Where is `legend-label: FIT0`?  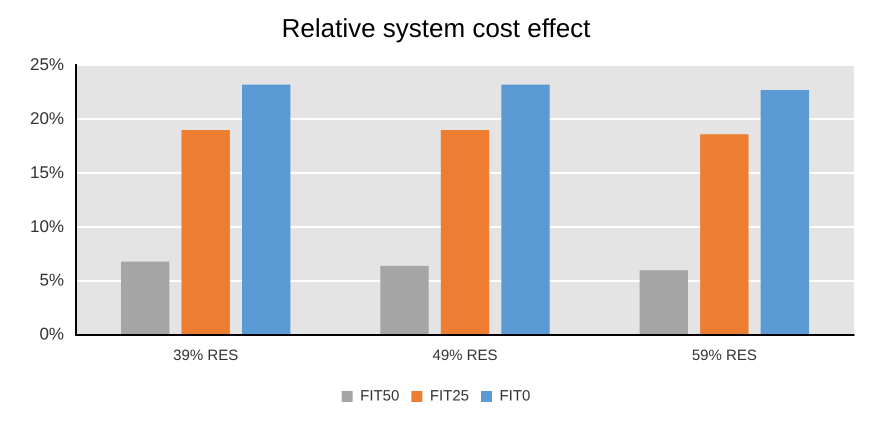 legend-label: FIT0 is located at coordinates (515, 396).